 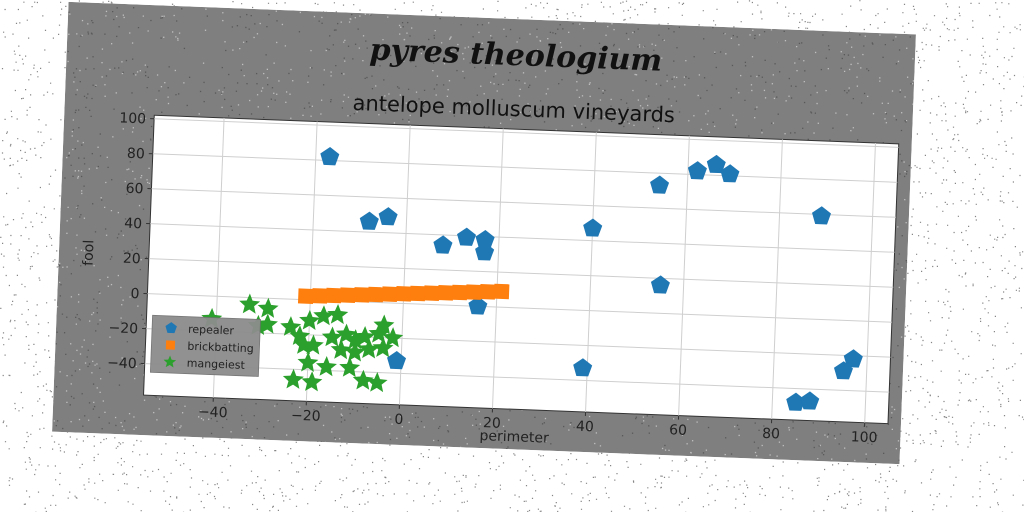 I want to click on series-mangeiest, so click(x=302, y=343).